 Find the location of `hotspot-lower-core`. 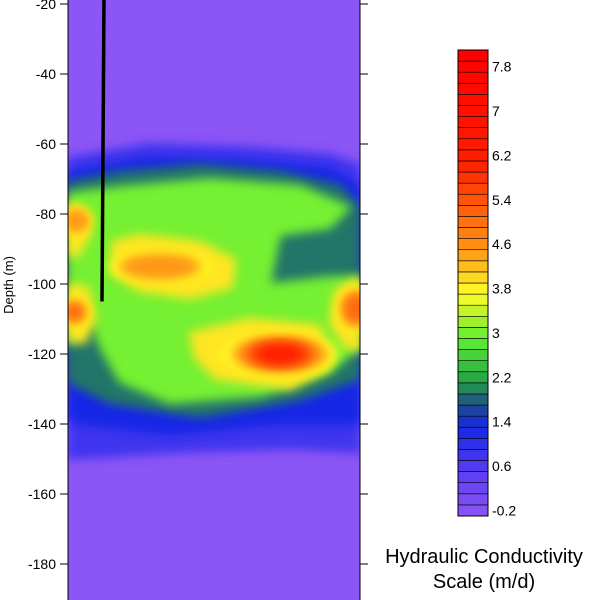

hotspot-lower-core is located at coordinates (280, 354).